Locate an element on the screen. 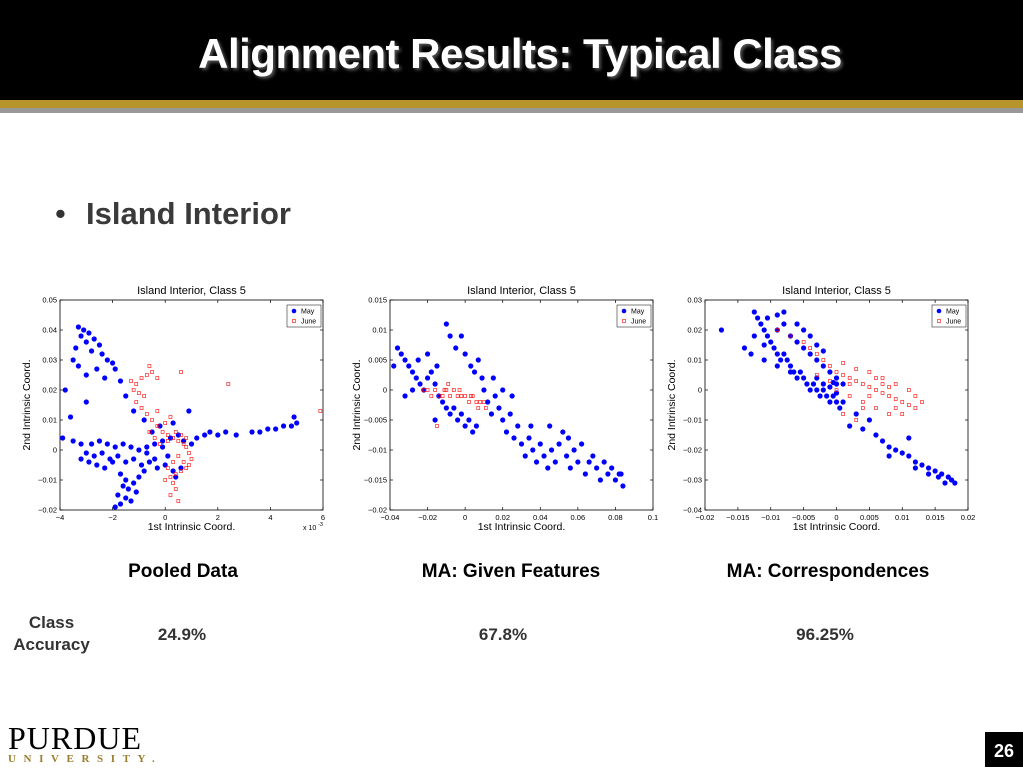 The height and width of the screenshot is (770, 1023). chart-1-title: Island Interior, Class 5 is located at coordinates (521, 291).